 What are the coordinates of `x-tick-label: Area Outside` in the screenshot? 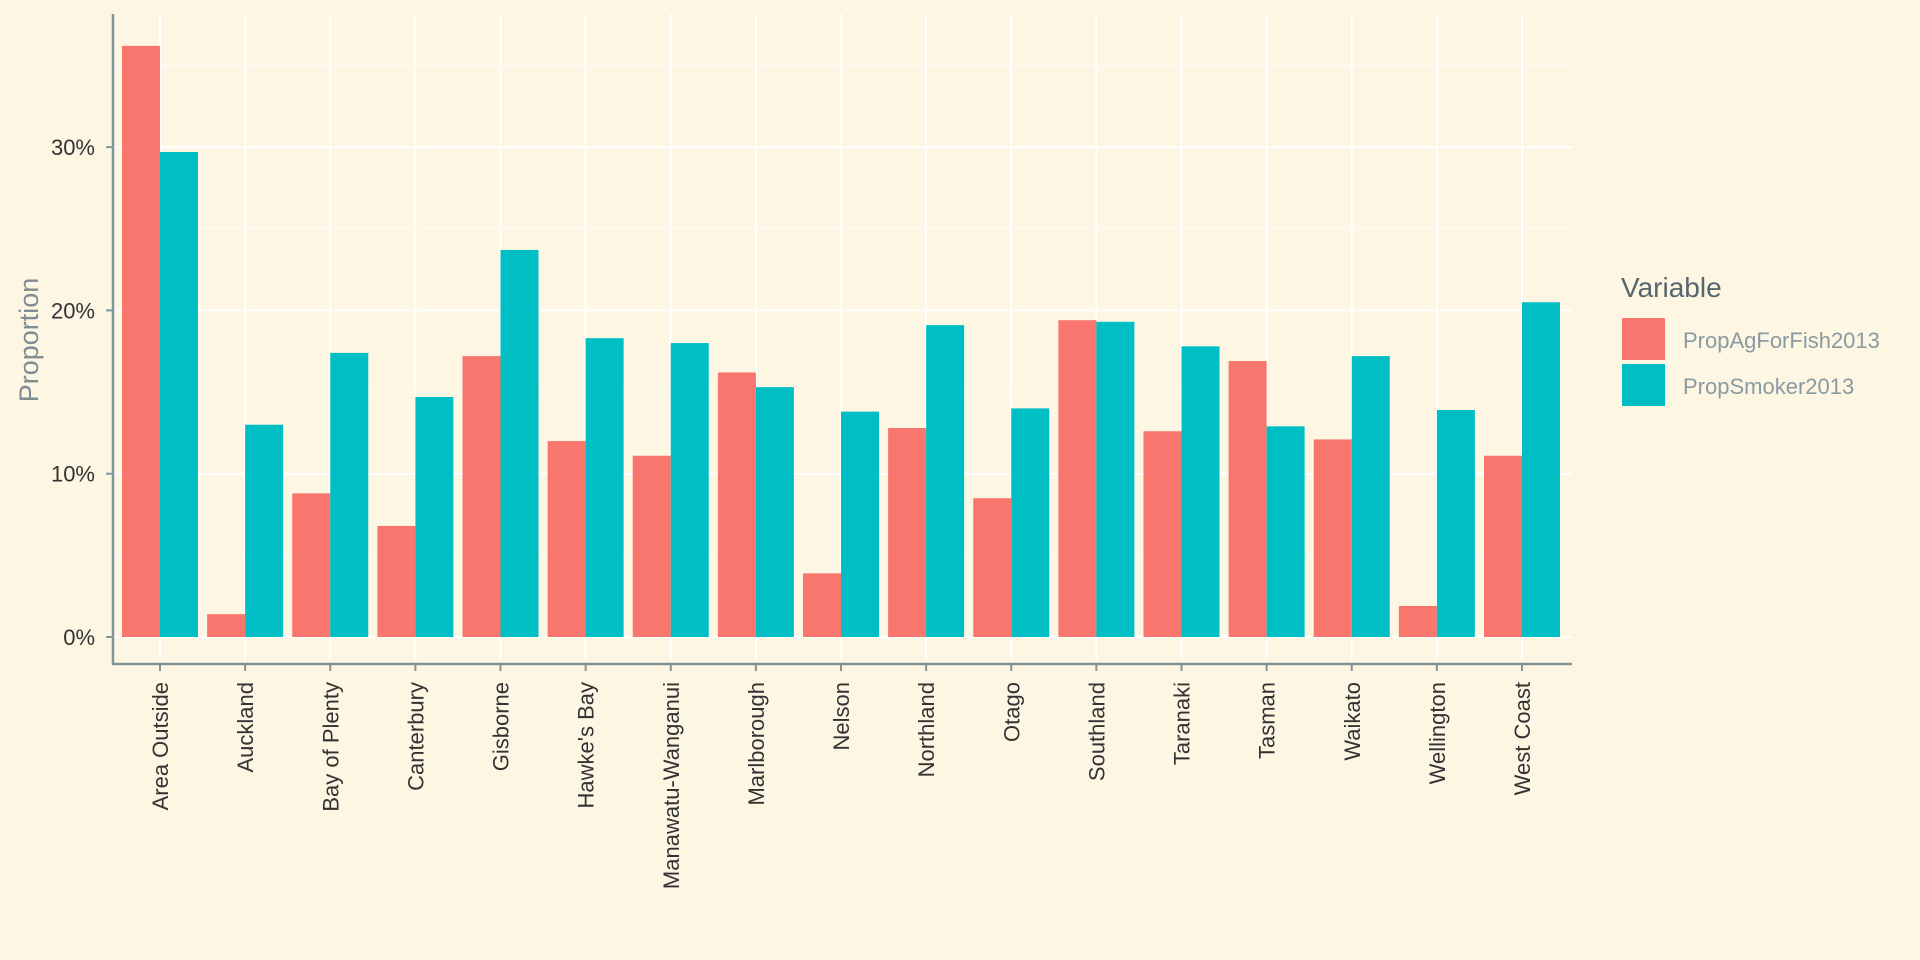 It's located at (160, 746).